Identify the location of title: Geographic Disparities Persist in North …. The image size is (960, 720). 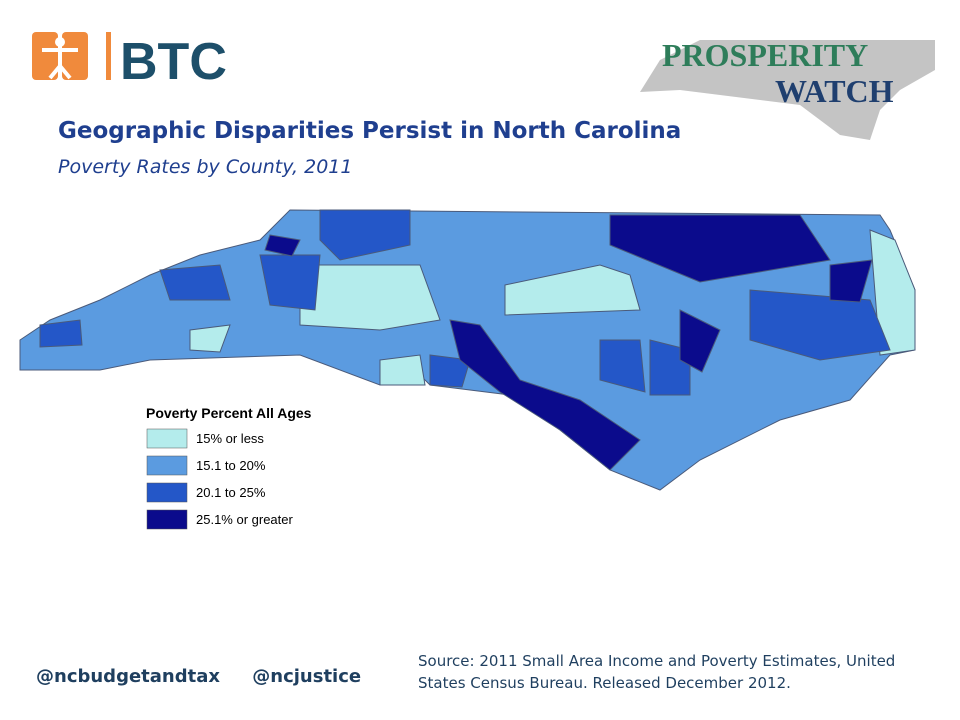
(370, 131).